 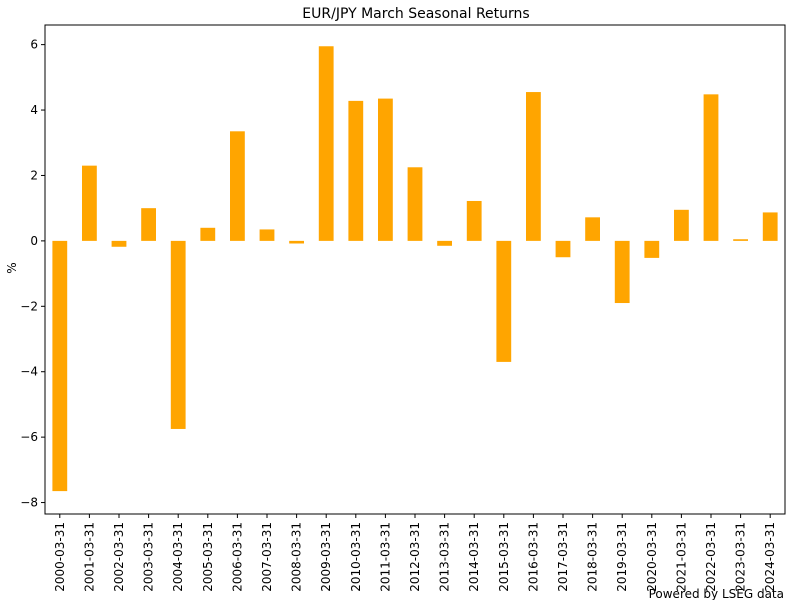 I want to click on x-tick-label: 2022-03-31, so click(x=711, y=557).